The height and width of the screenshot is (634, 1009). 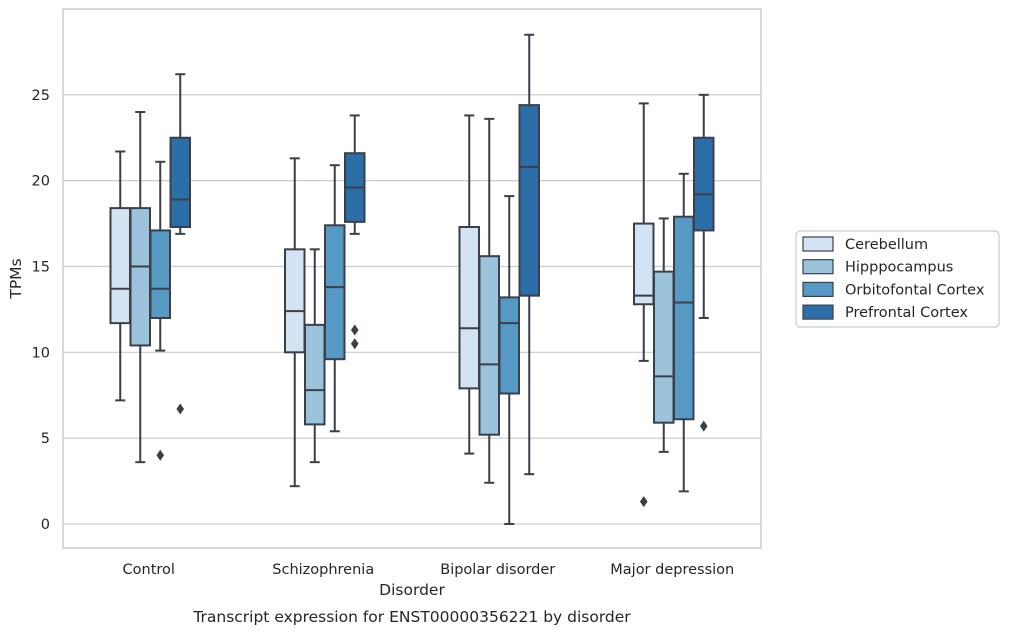 I want to click on legend-label: Cerebellum, so click(x=886, y=245).